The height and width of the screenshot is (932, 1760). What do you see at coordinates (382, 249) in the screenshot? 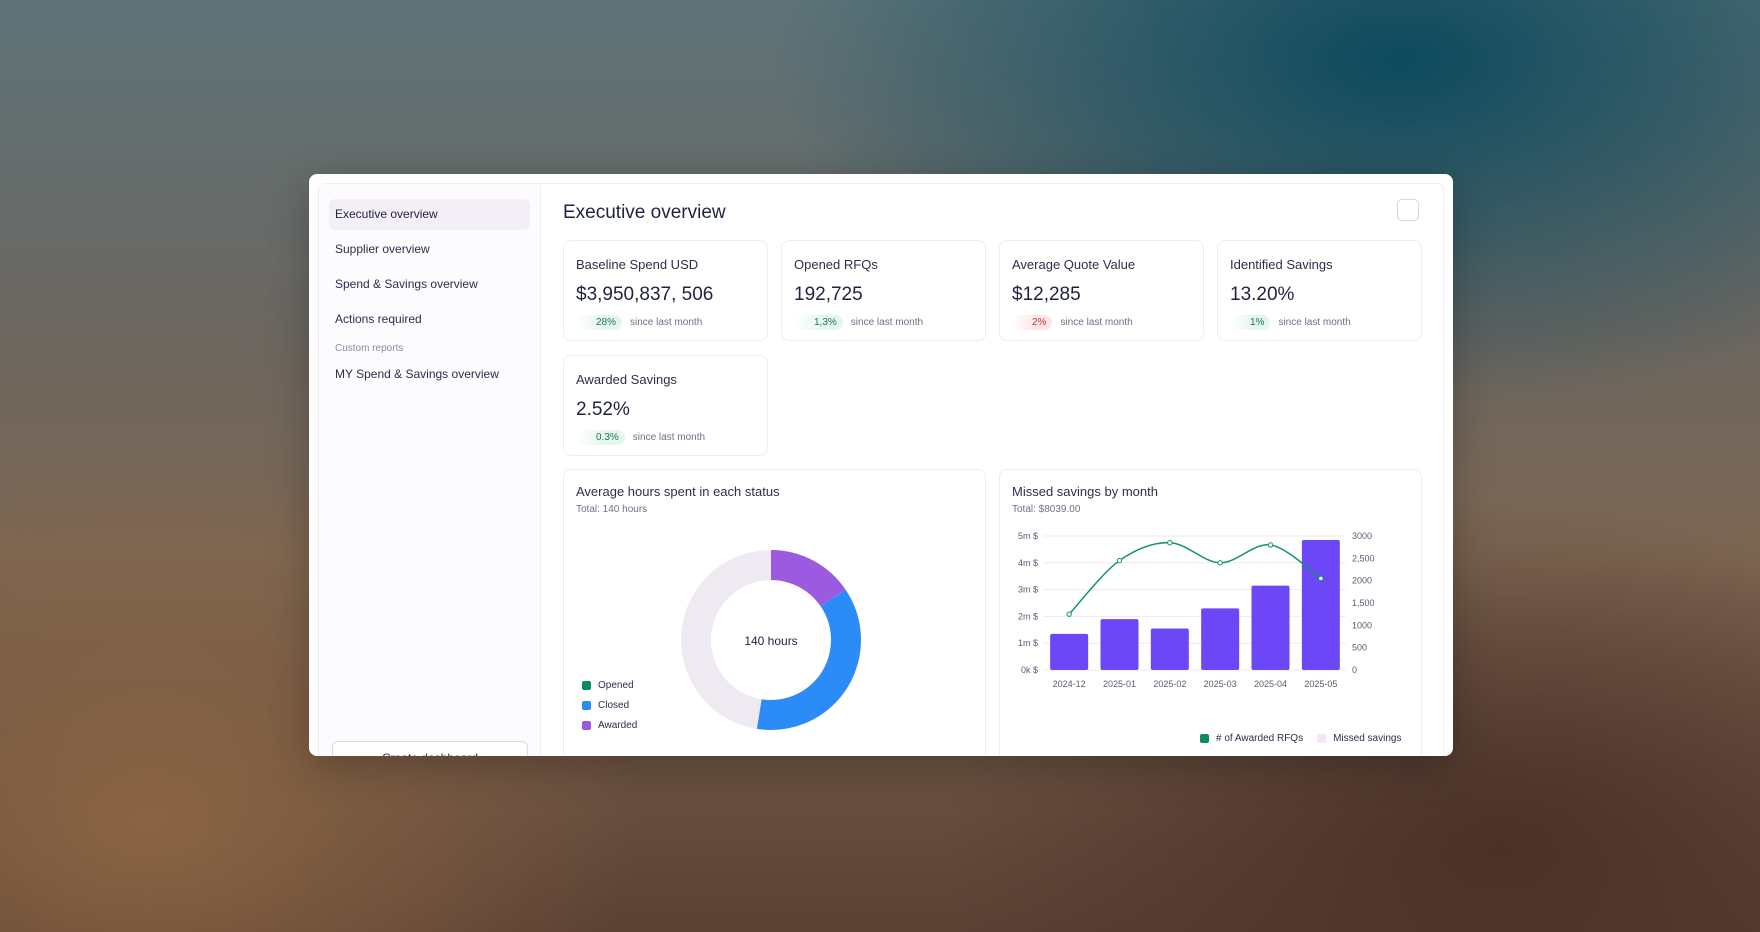
I see `sidebar-item-supplier-overview: Supplier overview` at bounding box center [382, 249].